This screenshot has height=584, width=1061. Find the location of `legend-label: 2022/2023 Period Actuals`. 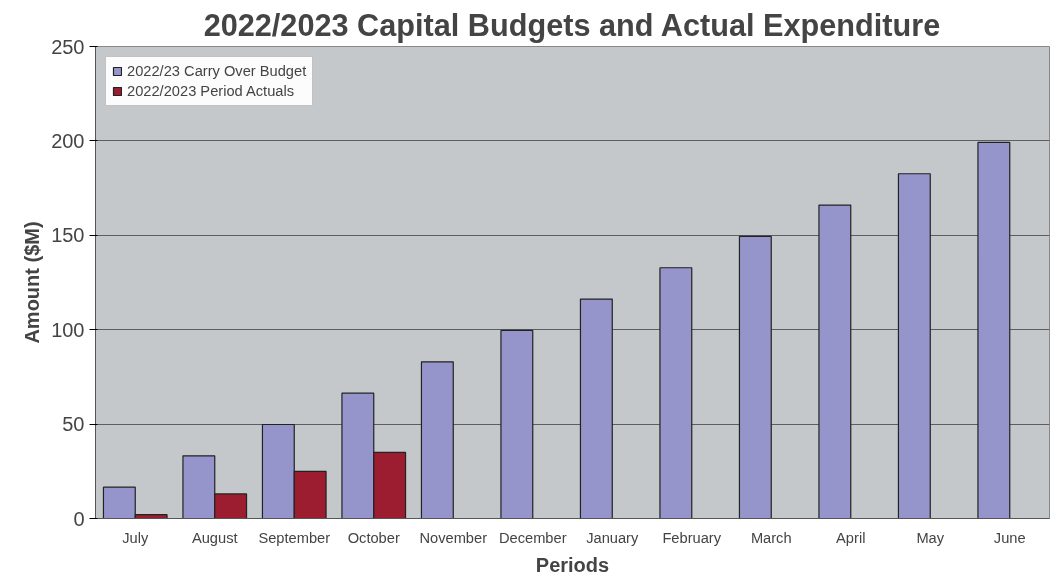

legend-label: 2022/2023 Period Actuals is located at coordinates (211, 91).